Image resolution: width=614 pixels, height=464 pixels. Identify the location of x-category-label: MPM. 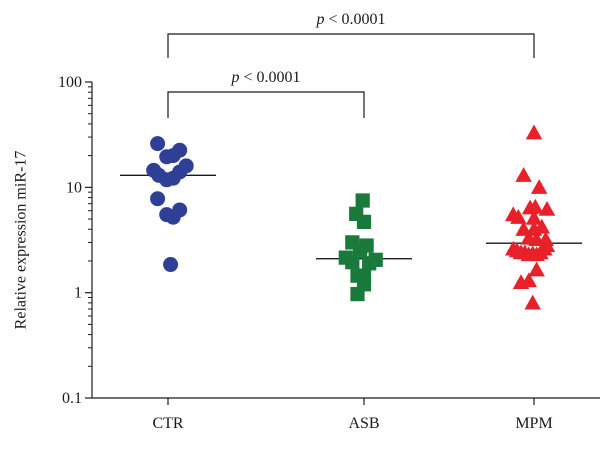
(533, 423).